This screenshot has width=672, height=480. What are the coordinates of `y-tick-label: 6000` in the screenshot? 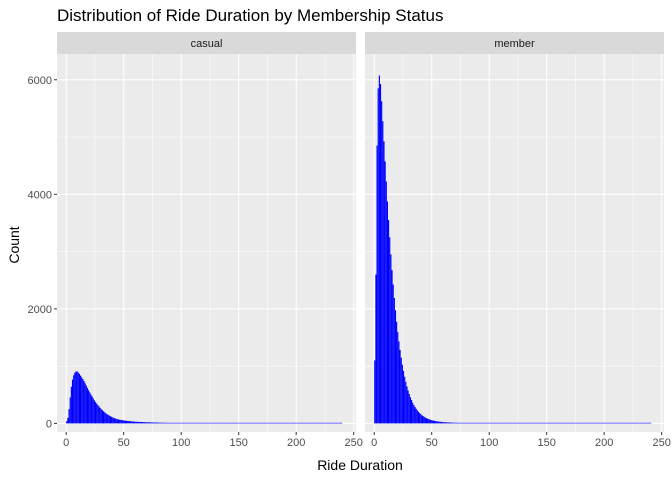 It's located at (40, 81).